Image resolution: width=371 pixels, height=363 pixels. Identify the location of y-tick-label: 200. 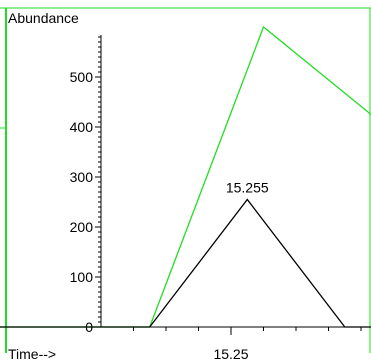
(82, 227).